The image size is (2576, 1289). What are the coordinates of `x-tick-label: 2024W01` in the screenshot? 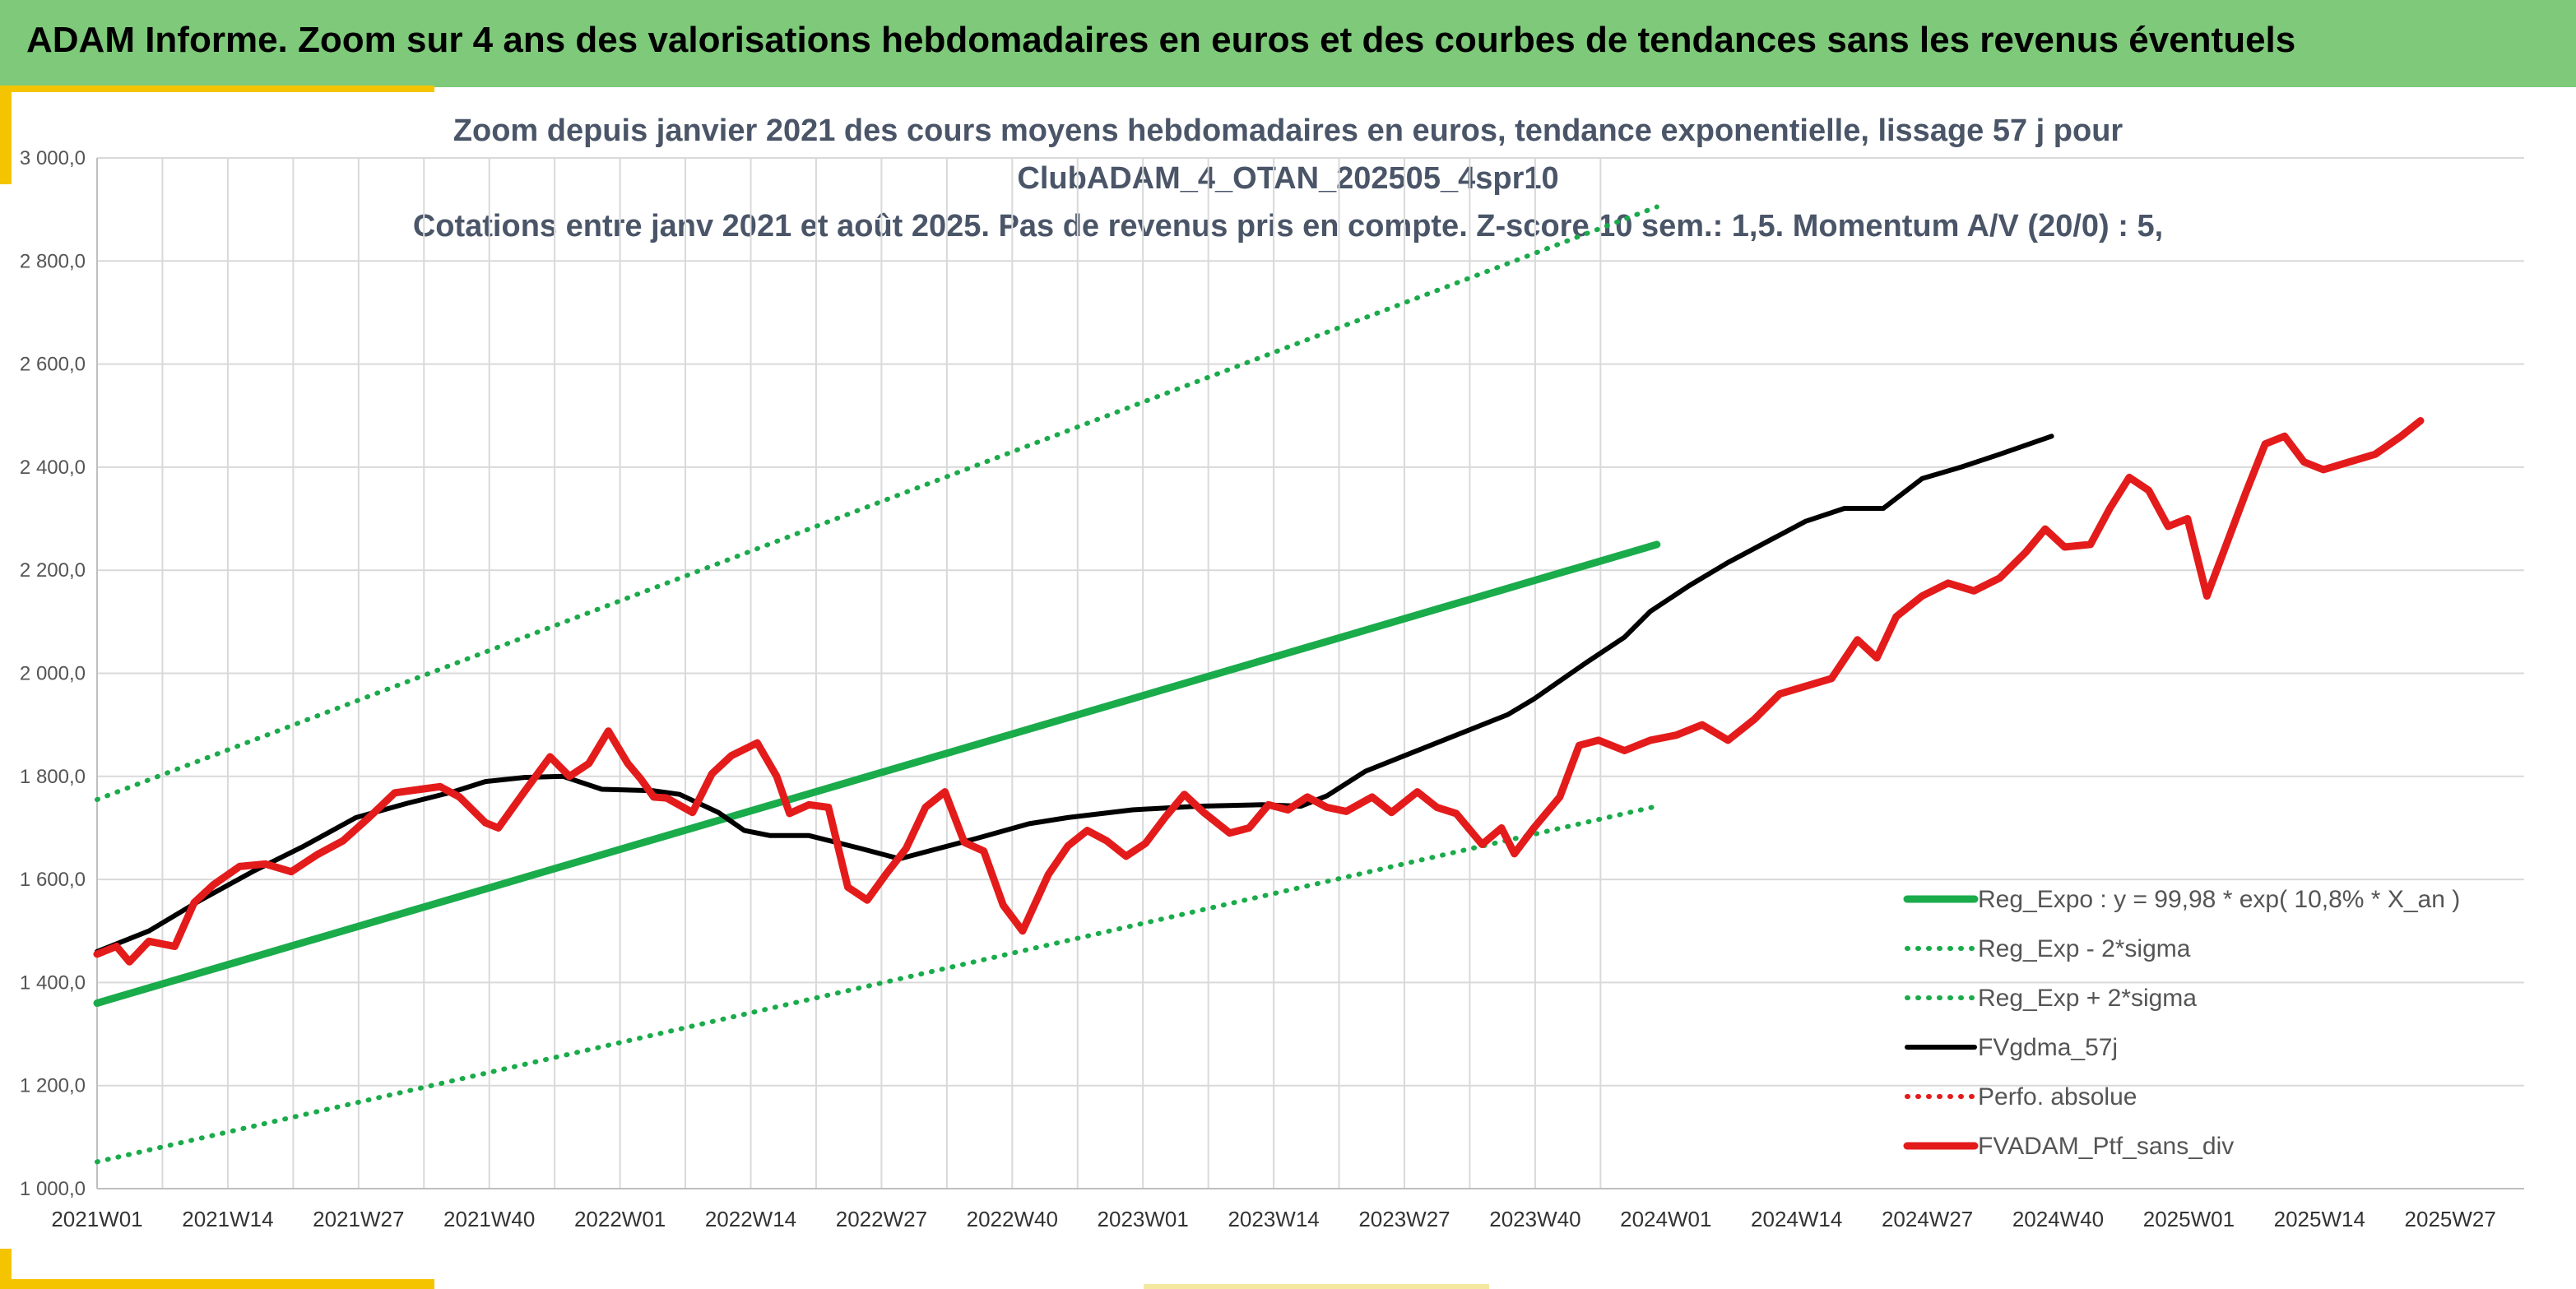 It's located at (1665, 1219).